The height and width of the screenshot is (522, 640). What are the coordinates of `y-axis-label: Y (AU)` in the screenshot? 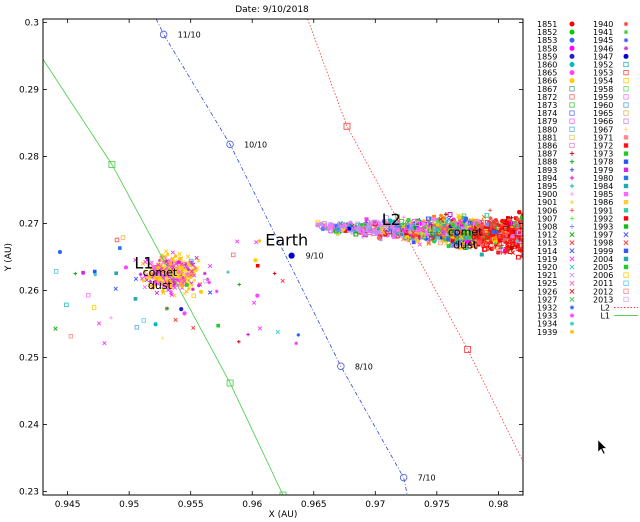 It's located at (9, 257).